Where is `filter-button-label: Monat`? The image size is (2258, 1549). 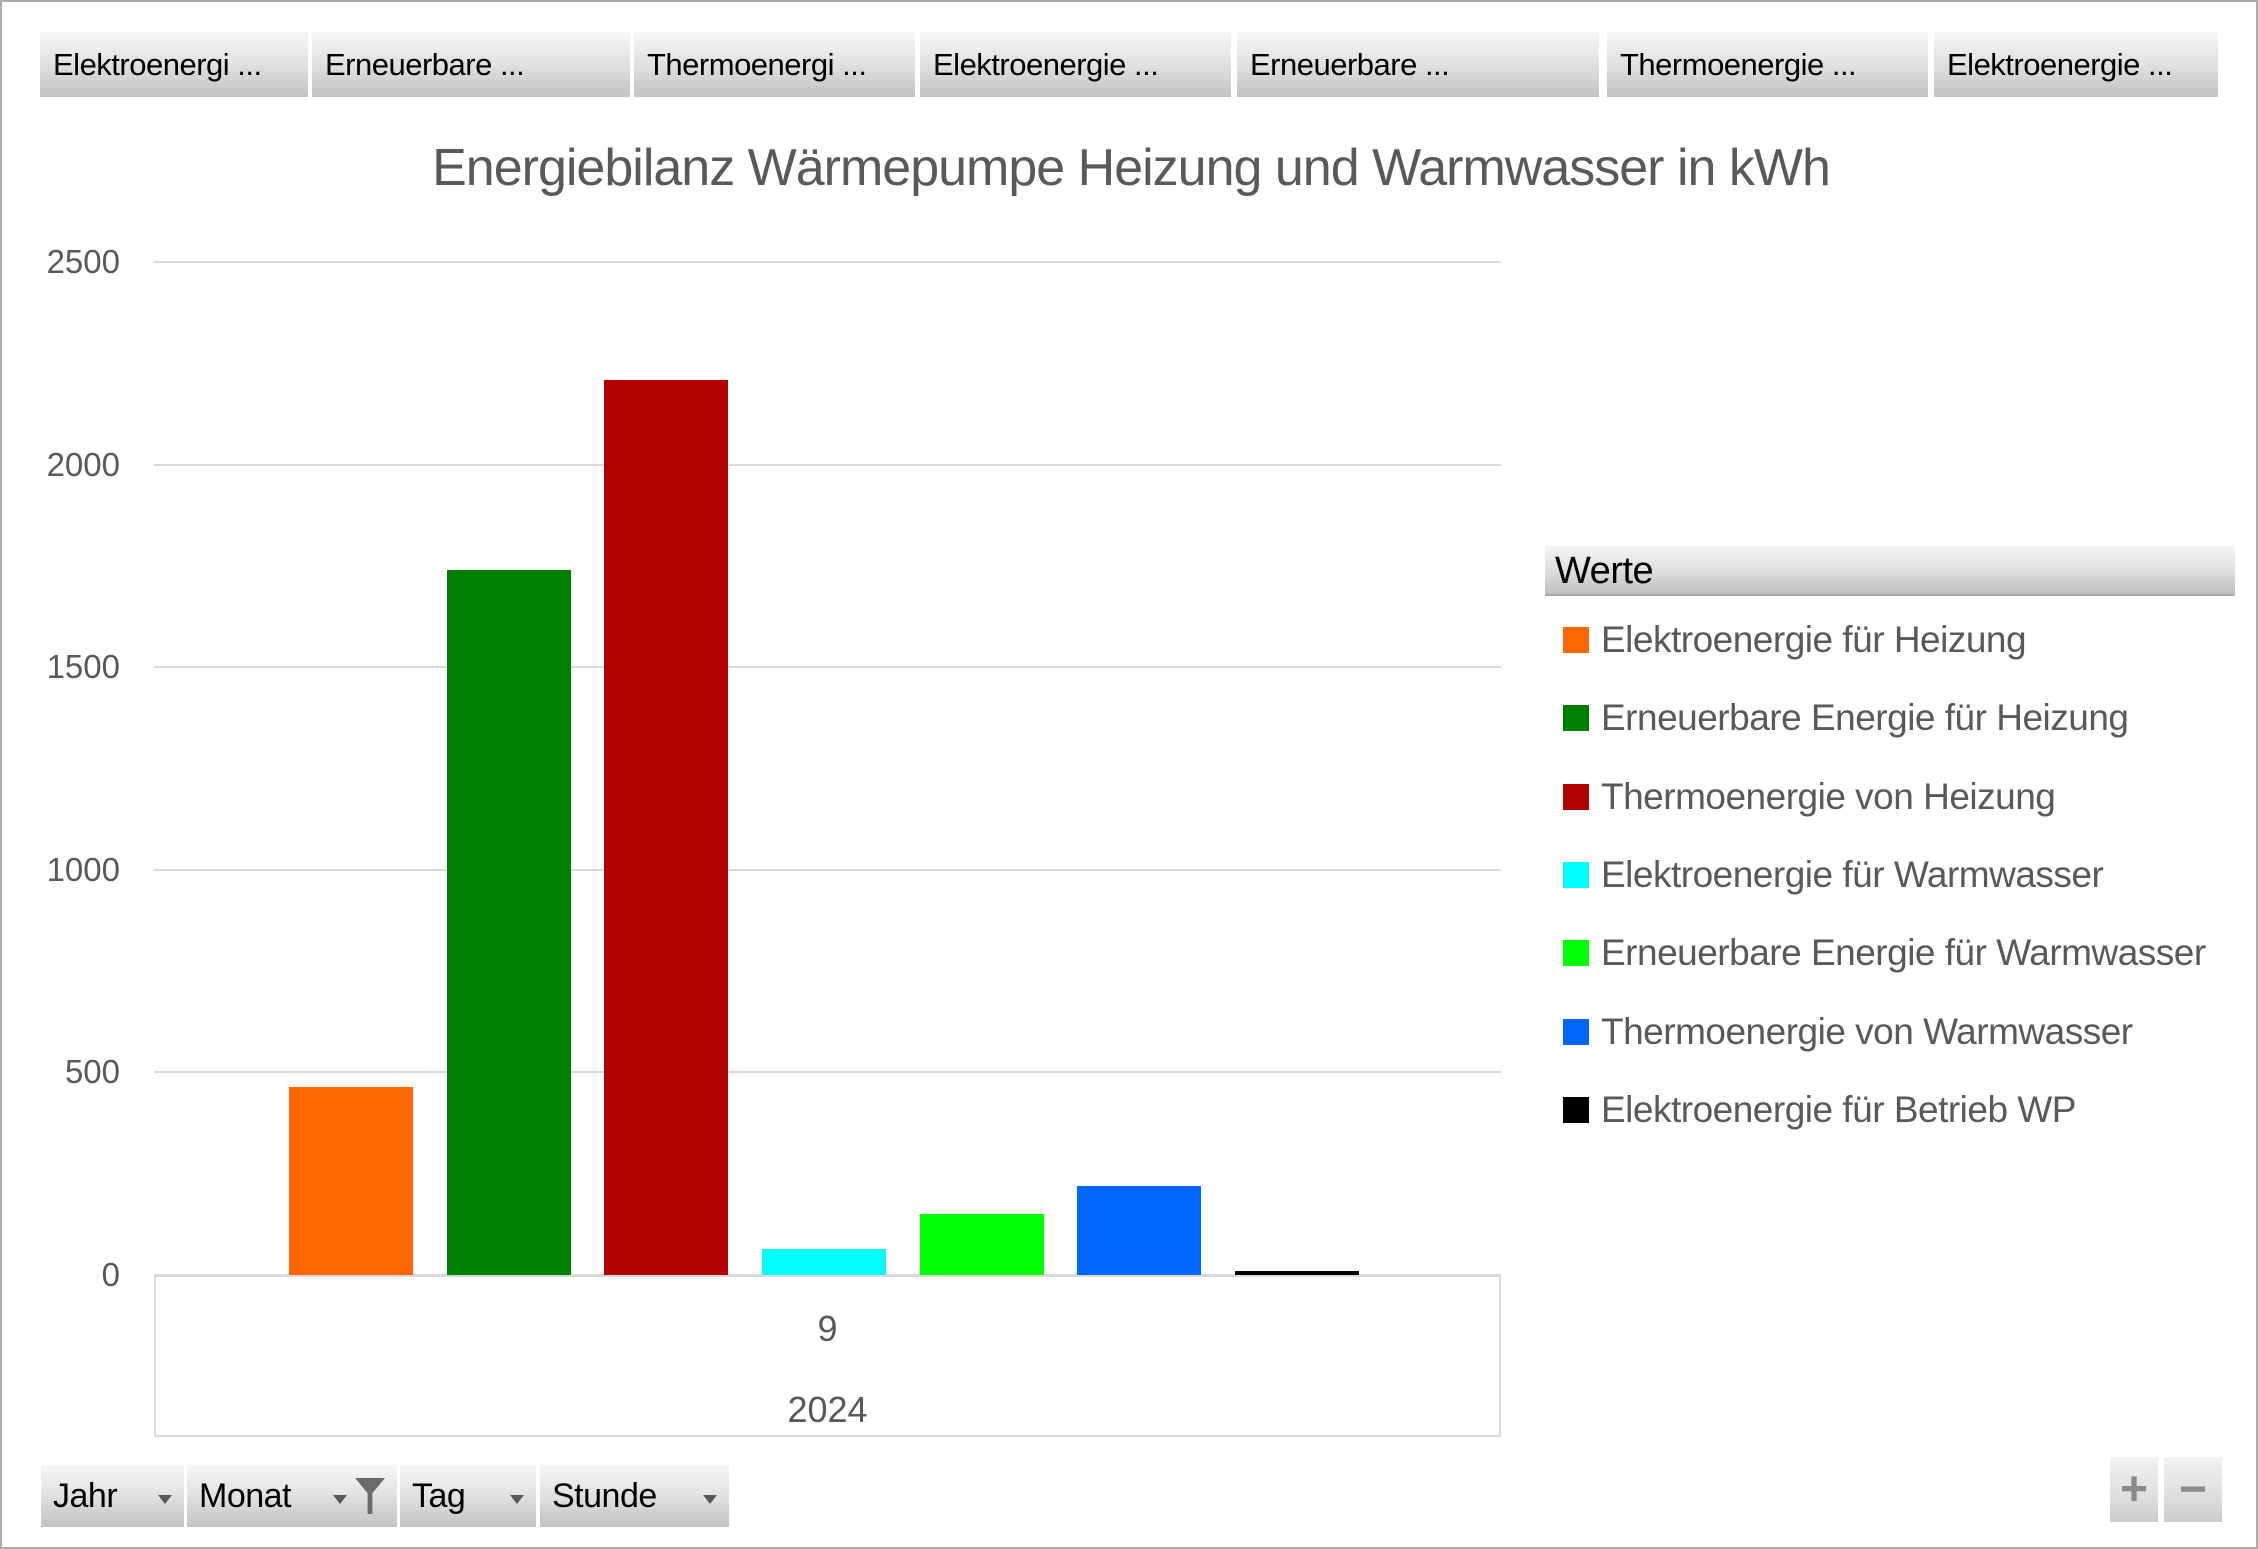
filter-button-label: Monat is located at coordinates (245, 1495).